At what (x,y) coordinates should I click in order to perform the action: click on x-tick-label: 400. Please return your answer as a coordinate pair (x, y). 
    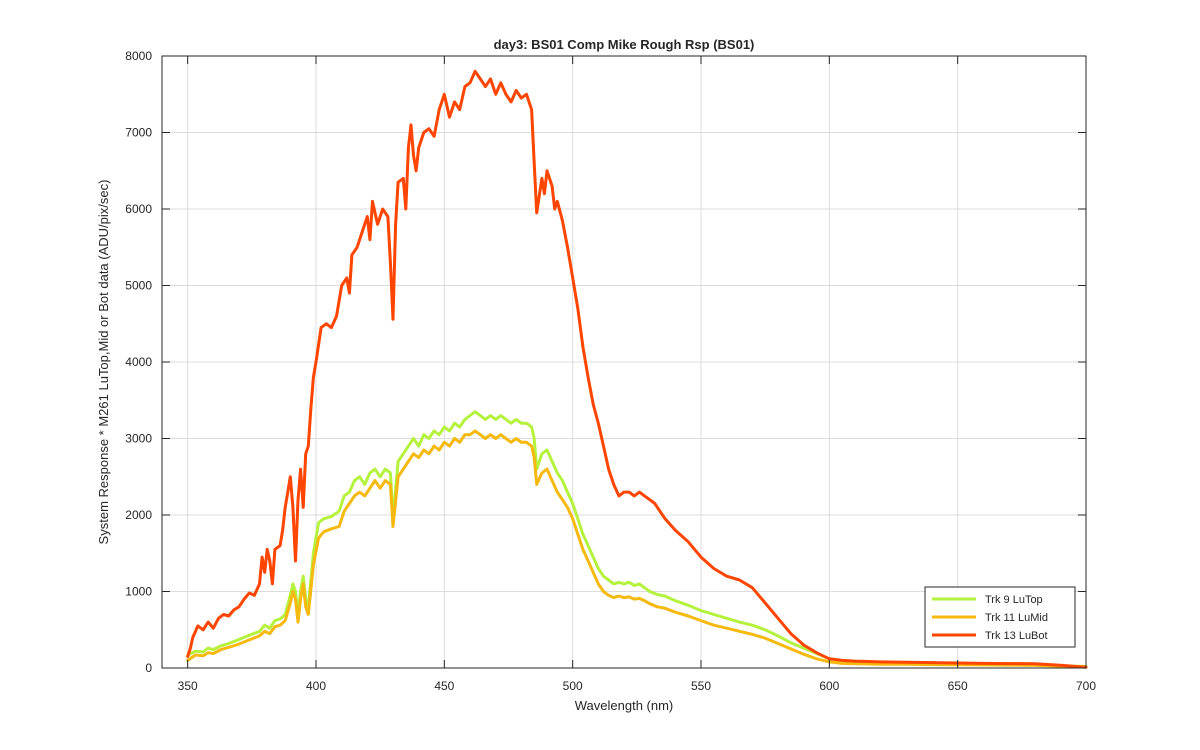
    Looking at the image, I should click on (316, 686).